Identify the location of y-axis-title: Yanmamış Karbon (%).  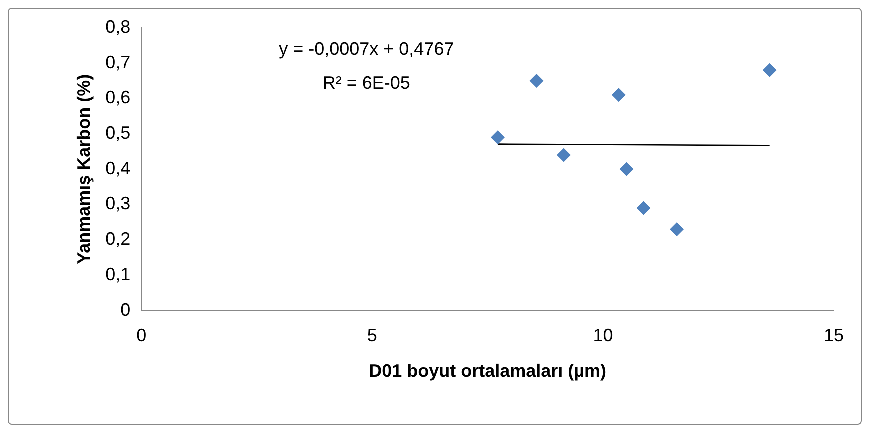
(84, 169).